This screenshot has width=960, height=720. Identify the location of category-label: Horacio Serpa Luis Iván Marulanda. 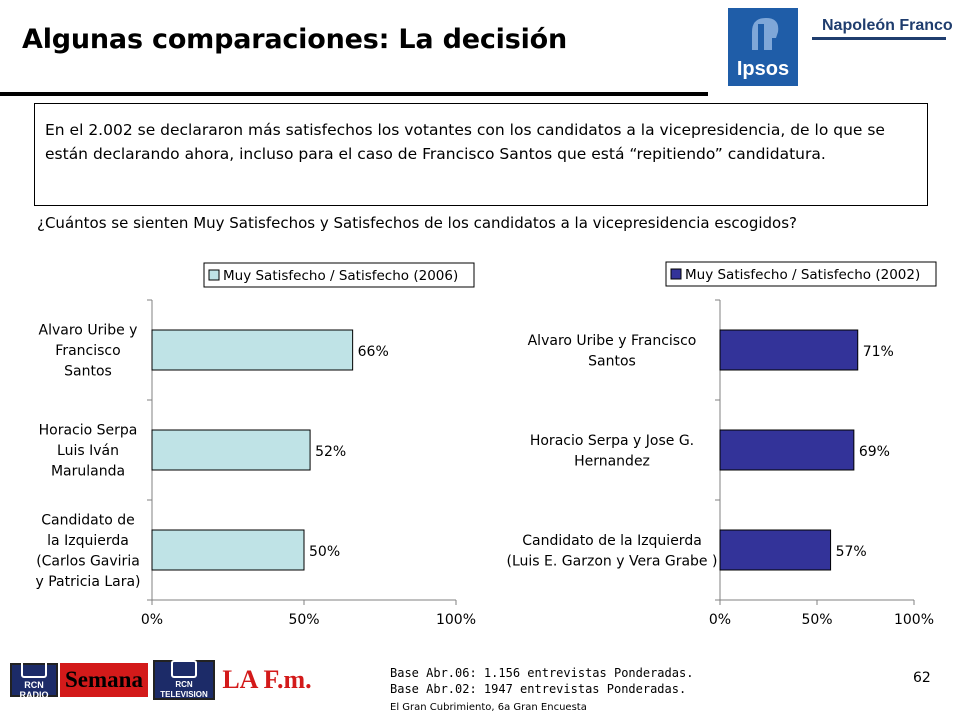
(88, 451).